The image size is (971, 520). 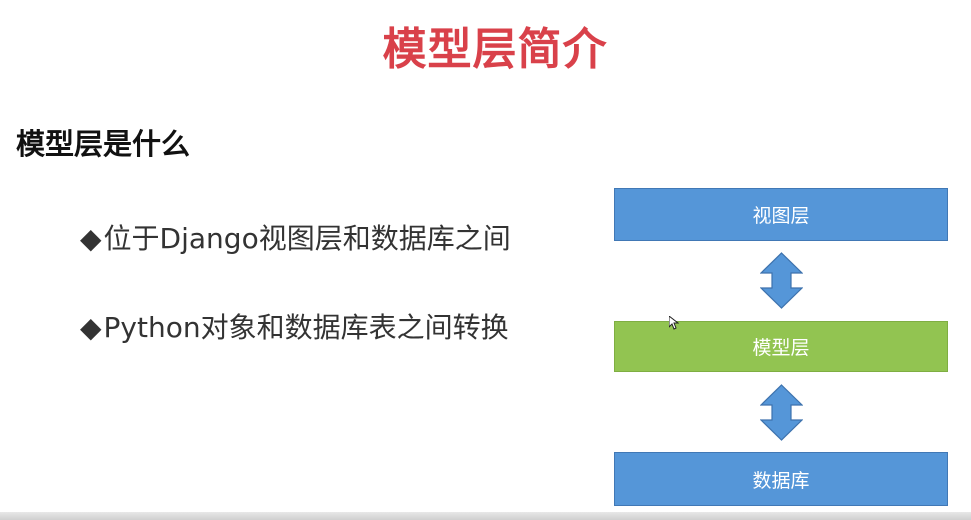 I want to click on database-layer-label: 数据库, so click(x=781, y=480).